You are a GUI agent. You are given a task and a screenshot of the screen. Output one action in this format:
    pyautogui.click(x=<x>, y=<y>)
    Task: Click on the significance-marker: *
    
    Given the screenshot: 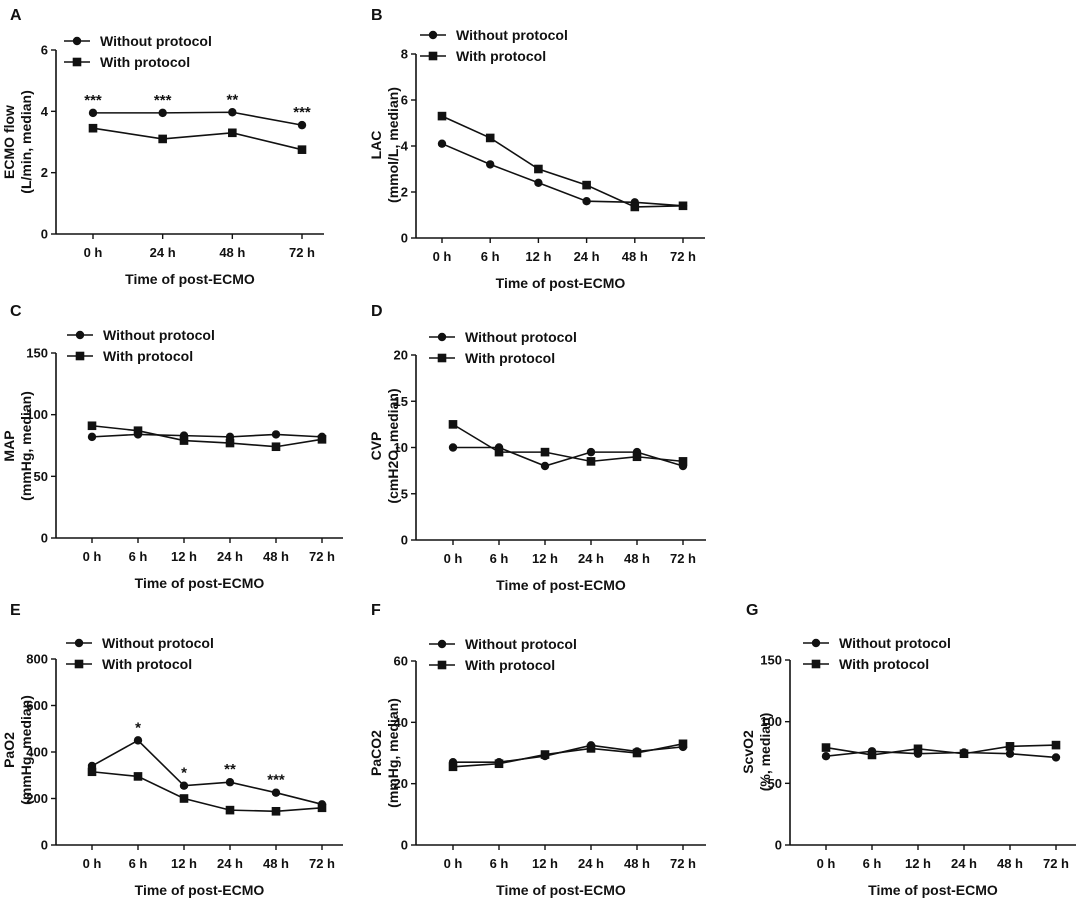 What is the action you would take?
    pyautogui.click(x=138, y=727)
    